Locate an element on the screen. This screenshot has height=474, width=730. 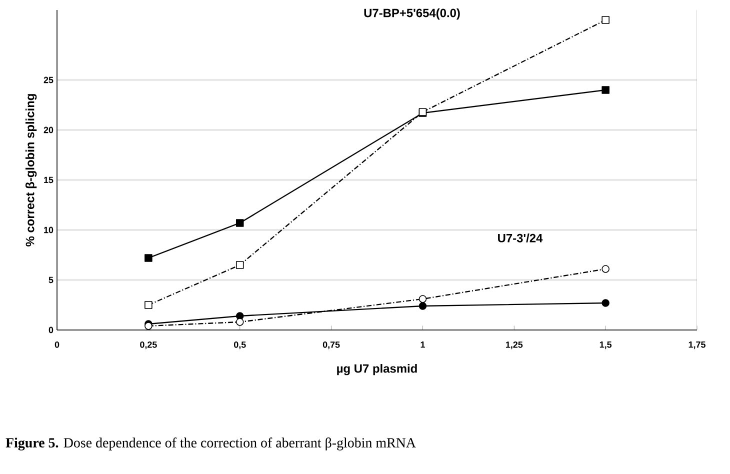
x-axis-title: µg U7 plasmid is located at coordinates (377, 370).